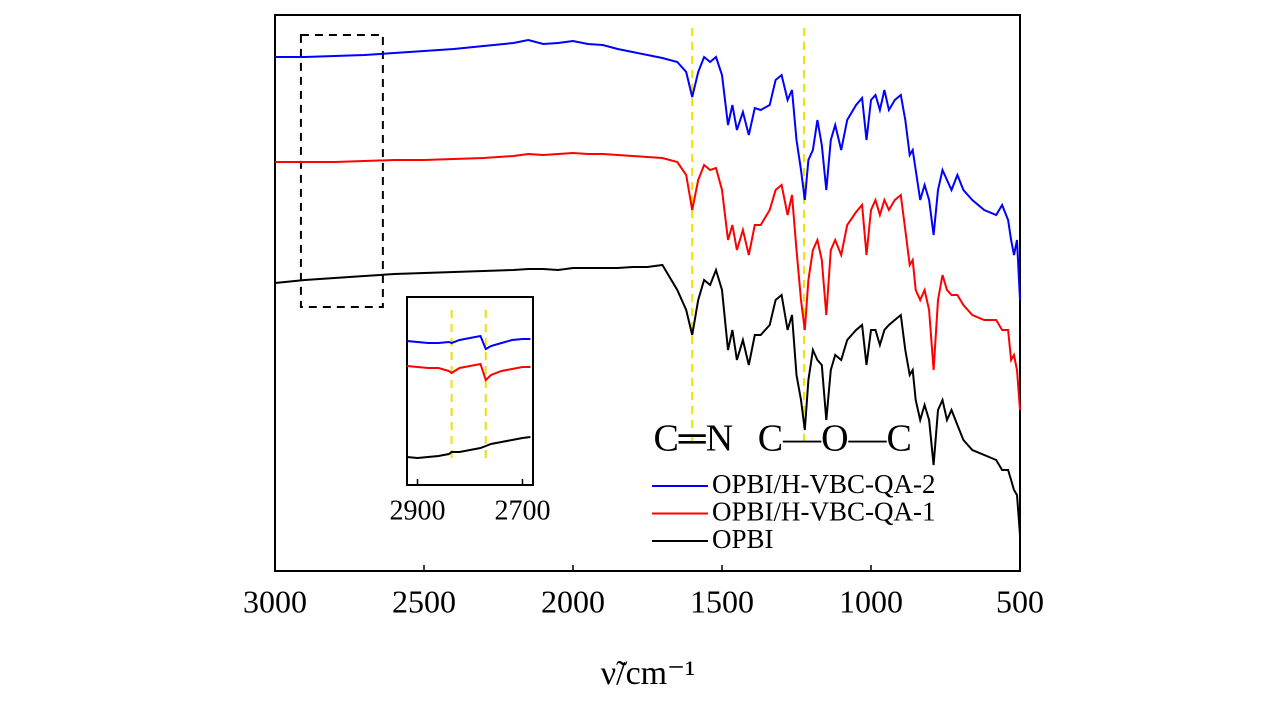 This screenshot has height=709, width=1283. Describe the element at coordinates (824, 484) in the screenshot. I see `legend-label: OPBI/H-VBC-QA-2` at that location.